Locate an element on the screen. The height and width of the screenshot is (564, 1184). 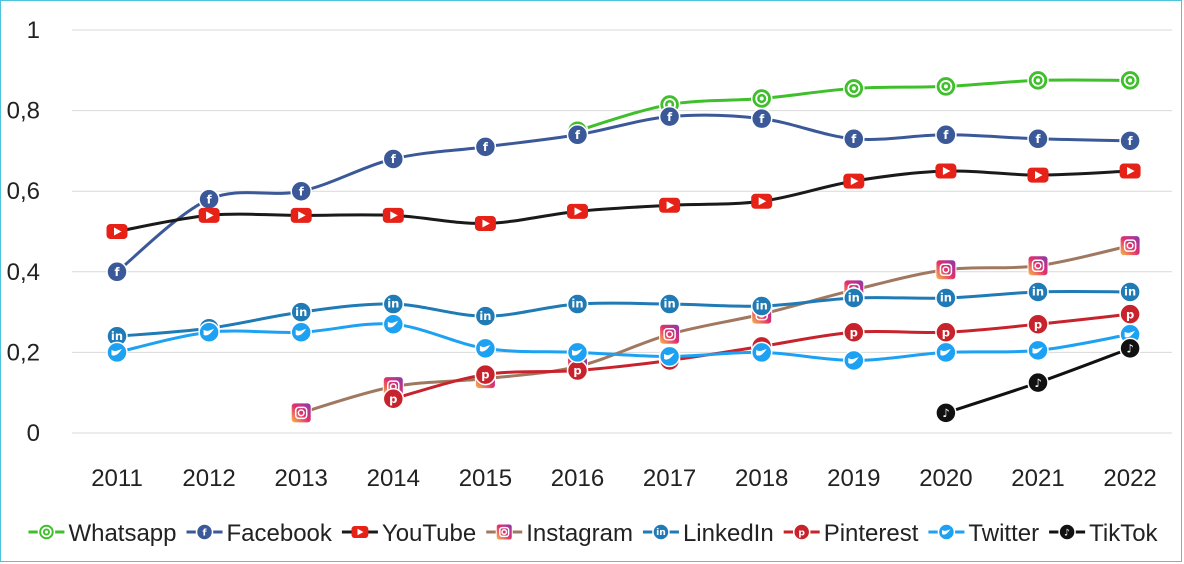
data-point-instagram-2020 is located at coordinates (946, 270).